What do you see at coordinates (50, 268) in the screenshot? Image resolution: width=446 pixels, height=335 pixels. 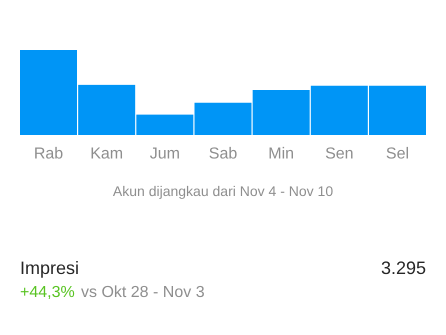 I see `text: Impresi` at bounding box center [50, 268].